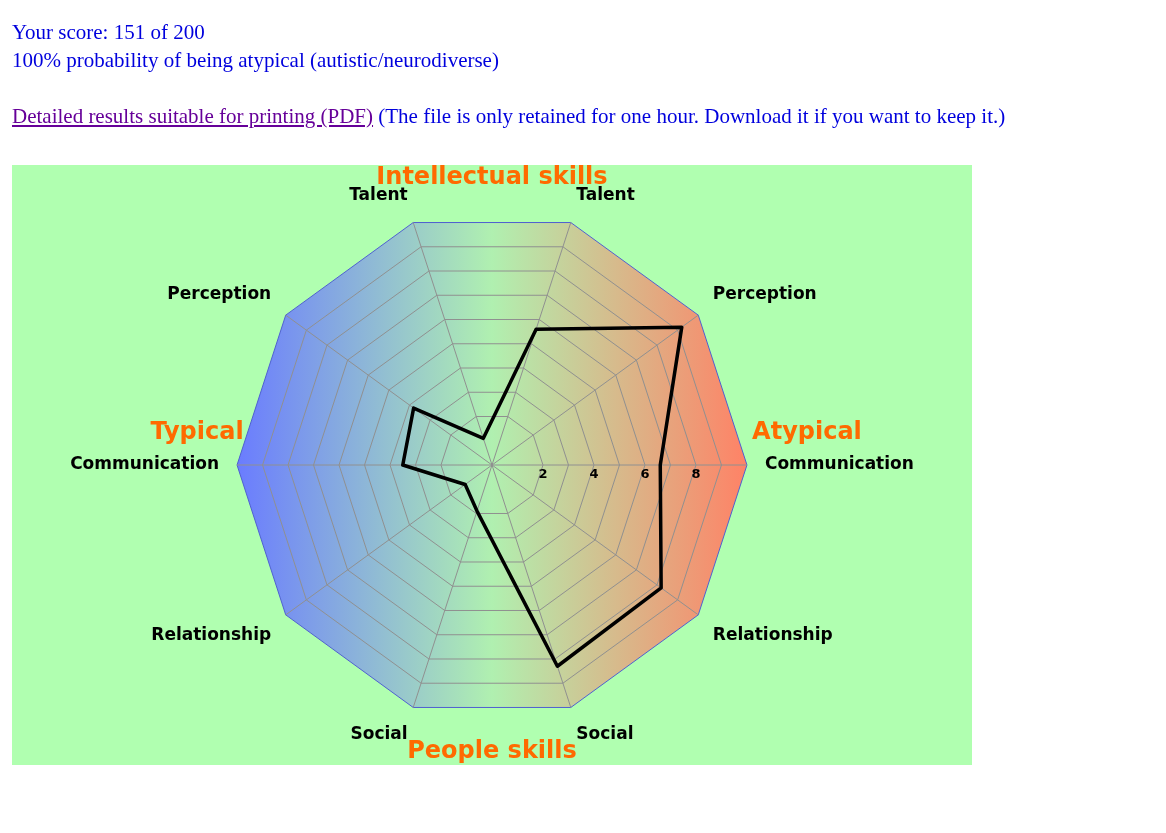 This screenshot has width=1166, height=833. Describe the element at coordinates (645, 474) in the screenshot. I see `y-tick-label: 6` at that location.